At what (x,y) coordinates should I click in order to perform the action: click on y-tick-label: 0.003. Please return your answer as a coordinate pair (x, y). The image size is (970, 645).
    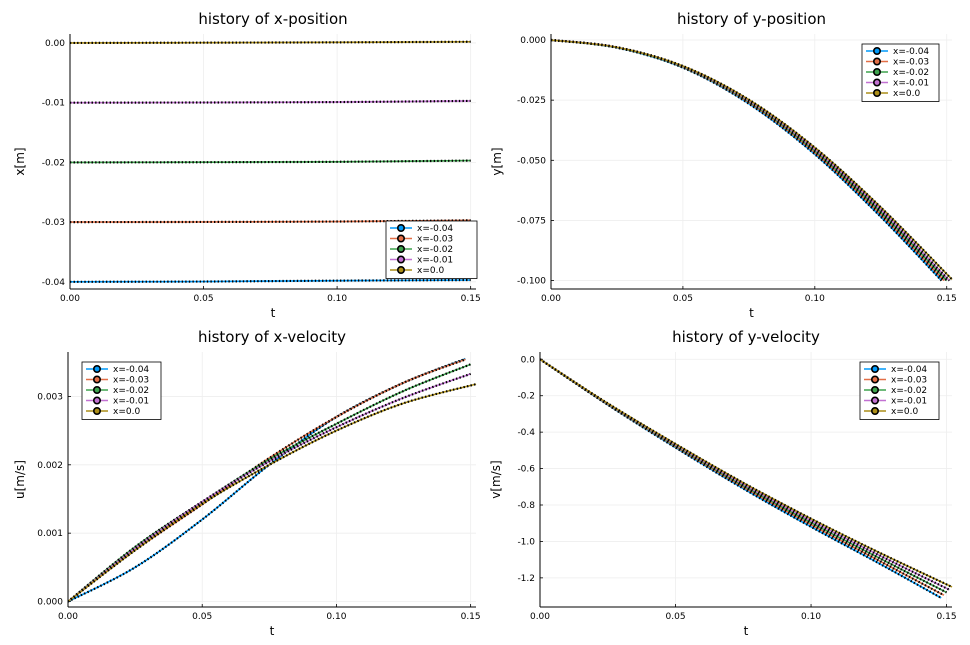
    Looking at the image, I should click on (50, 397).